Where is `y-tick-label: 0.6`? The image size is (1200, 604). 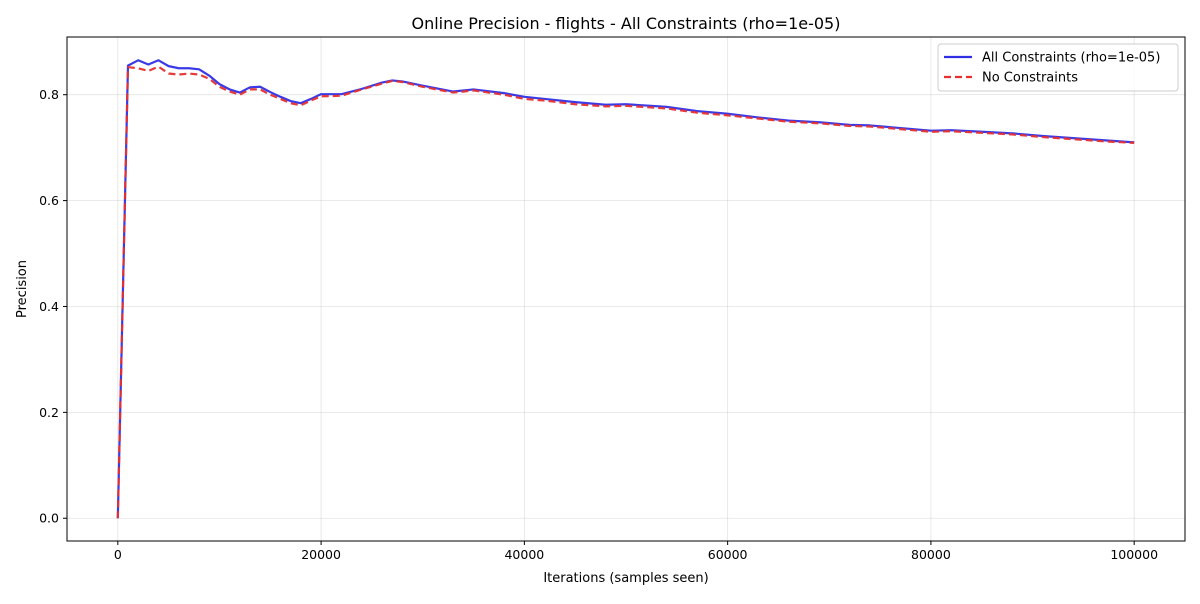
y-tick-label: 0.6 is located at coordinates (49, 200).